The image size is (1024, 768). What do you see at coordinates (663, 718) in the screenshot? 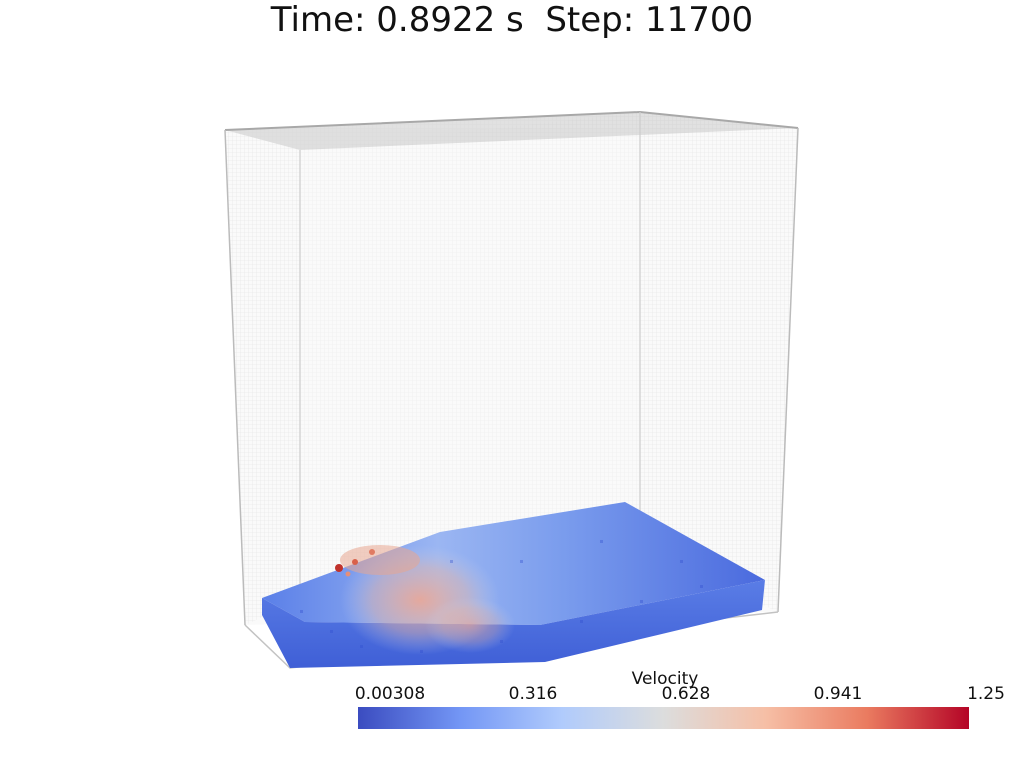
I see `velocity-colorbar` at bounding box center [663, 718].